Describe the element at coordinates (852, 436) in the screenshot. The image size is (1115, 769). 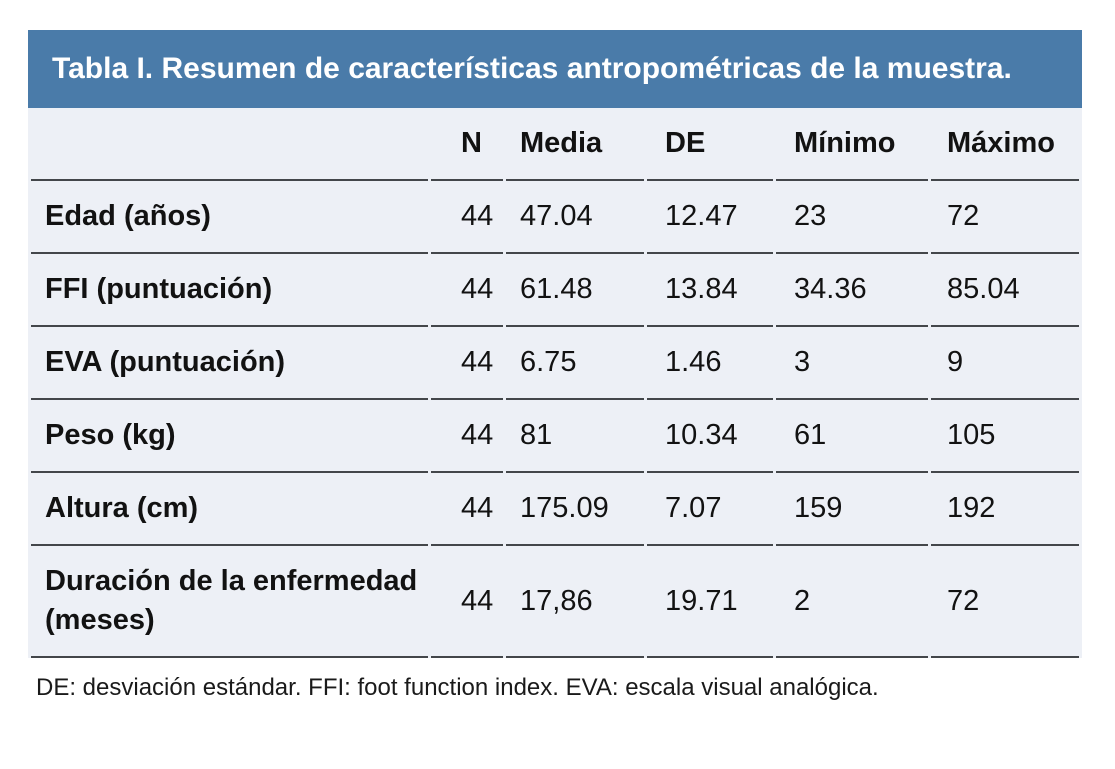
I see `cell-value: 61` at that location.